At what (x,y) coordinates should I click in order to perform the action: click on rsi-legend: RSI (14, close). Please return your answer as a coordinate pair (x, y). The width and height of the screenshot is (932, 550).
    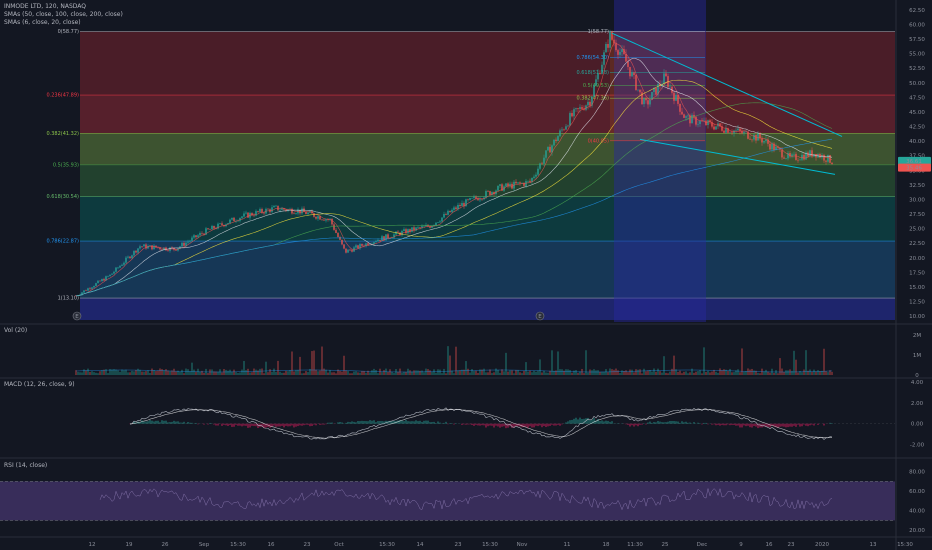
    Looking at the image, I should click on (26, 465).